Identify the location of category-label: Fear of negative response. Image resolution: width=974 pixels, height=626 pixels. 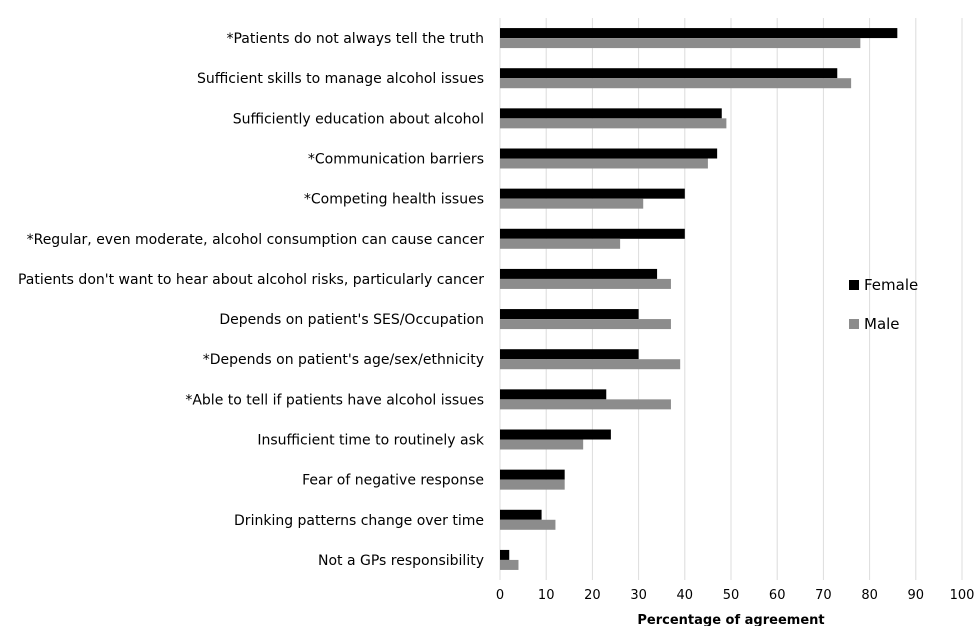
(393, 481).